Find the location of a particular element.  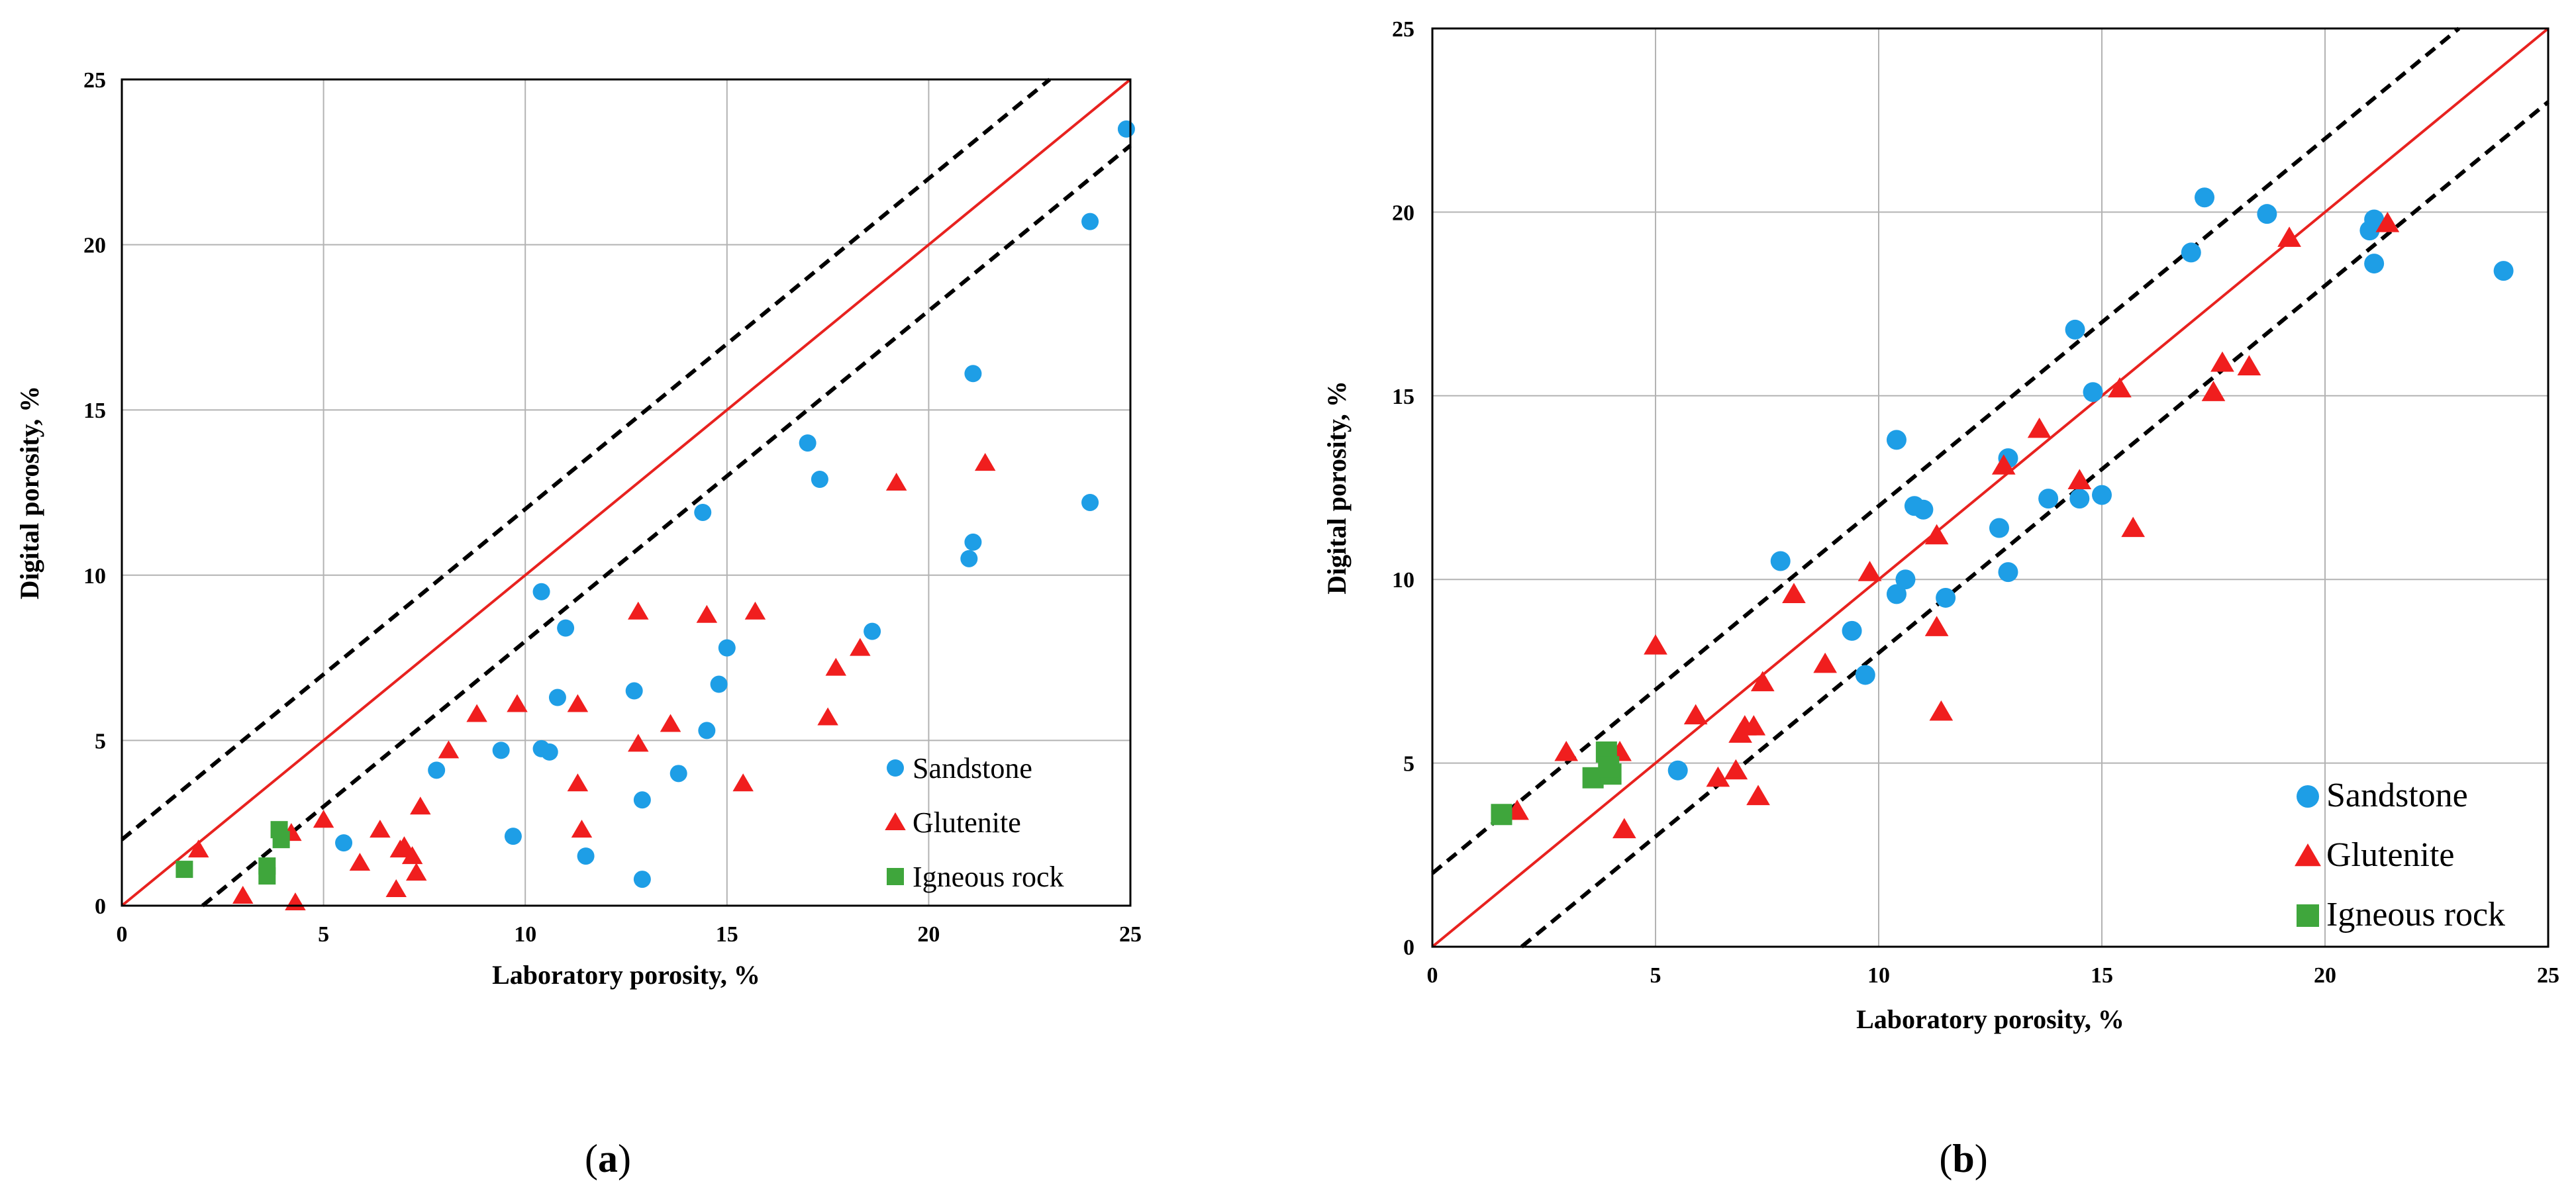

glutenite-point-10-a is located at coordinates (412, 856).